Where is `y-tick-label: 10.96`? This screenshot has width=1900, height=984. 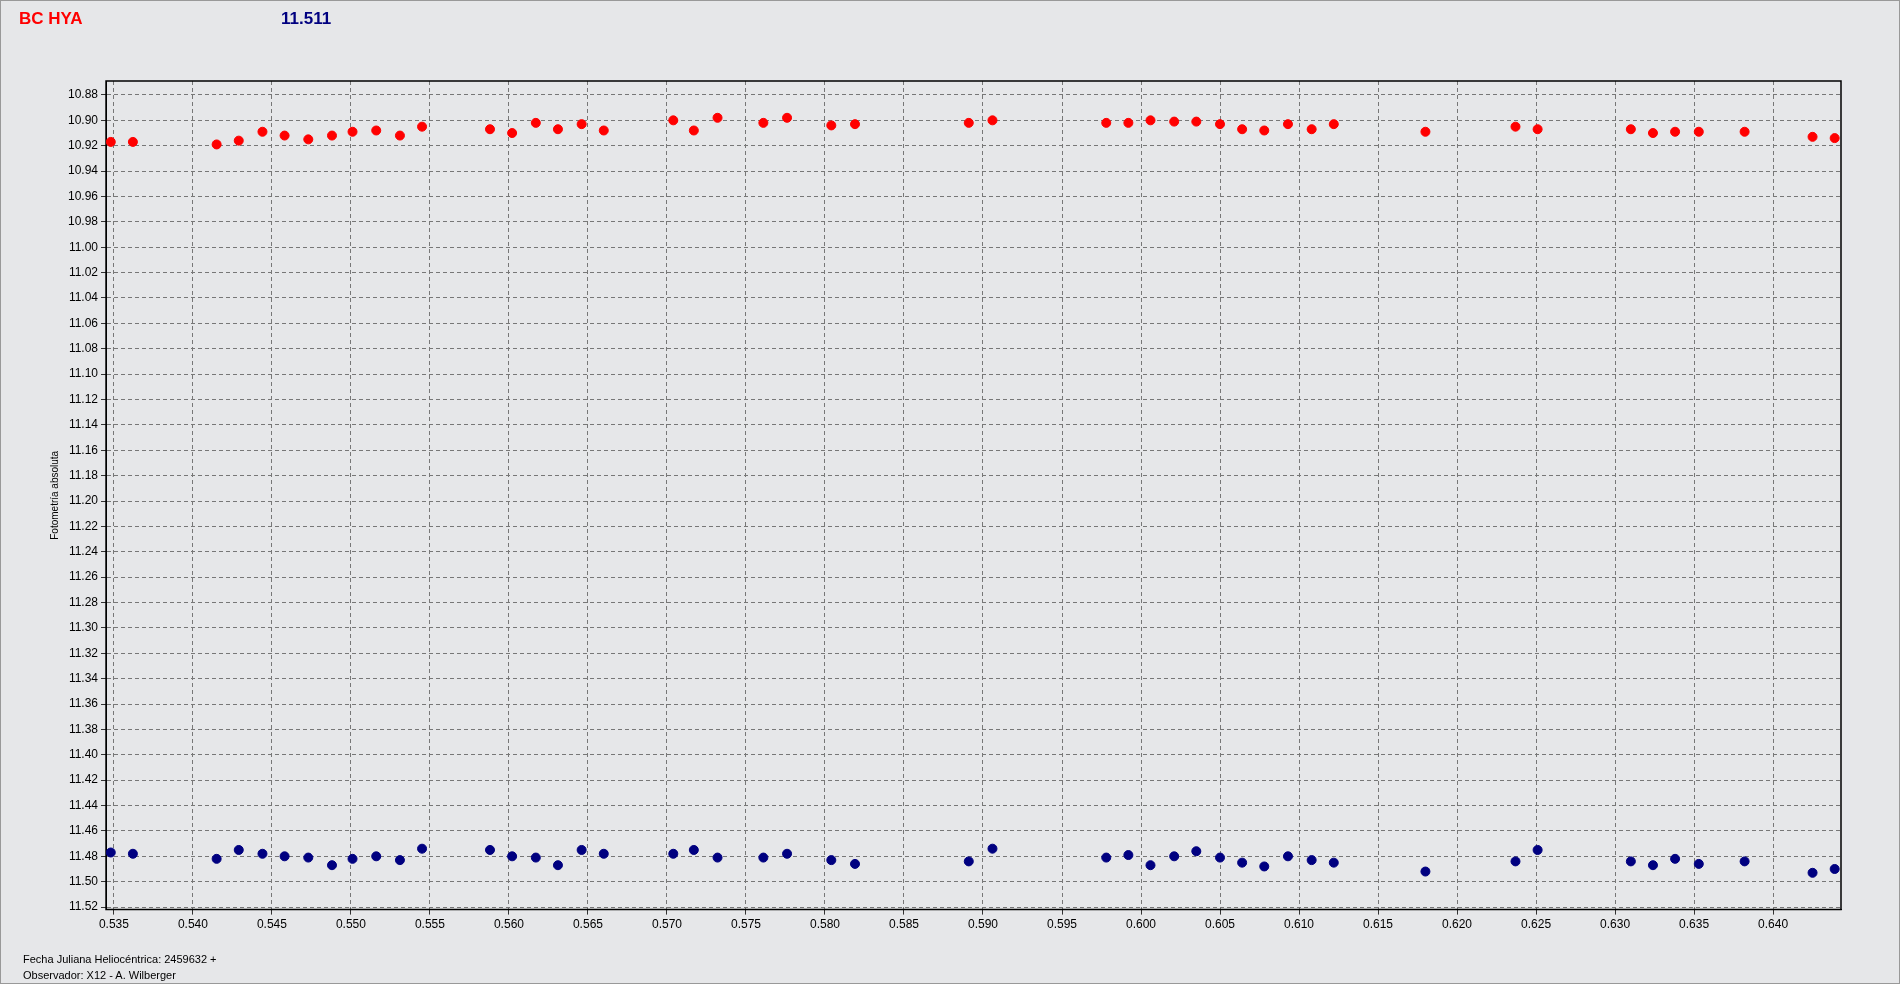
y-tick-label: 10.96 is located at coordinates (83, 195).